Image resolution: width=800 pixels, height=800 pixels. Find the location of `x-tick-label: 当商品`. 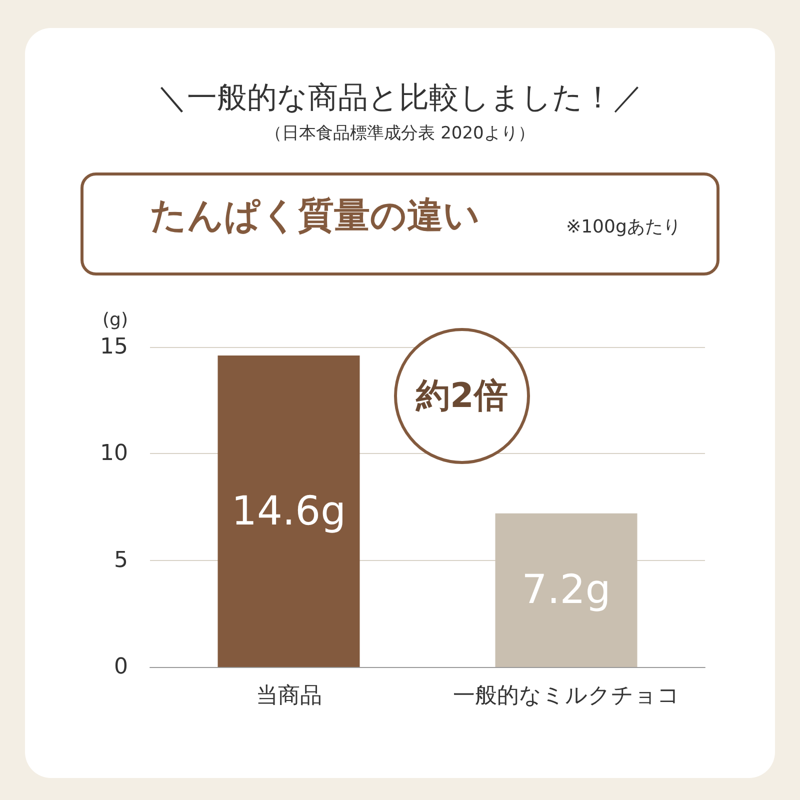

x-tick-label: 当商品 is located at coordinates (289, 696).